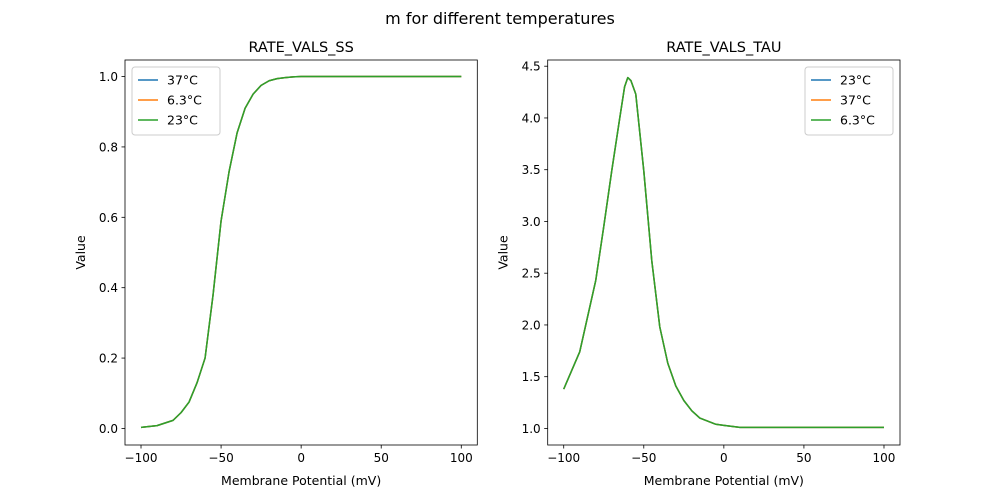  What do you see at coordinates (182, 120) in the screenshot?
I see `legend-label-2: 23°C` at bounding box center [182, 120].